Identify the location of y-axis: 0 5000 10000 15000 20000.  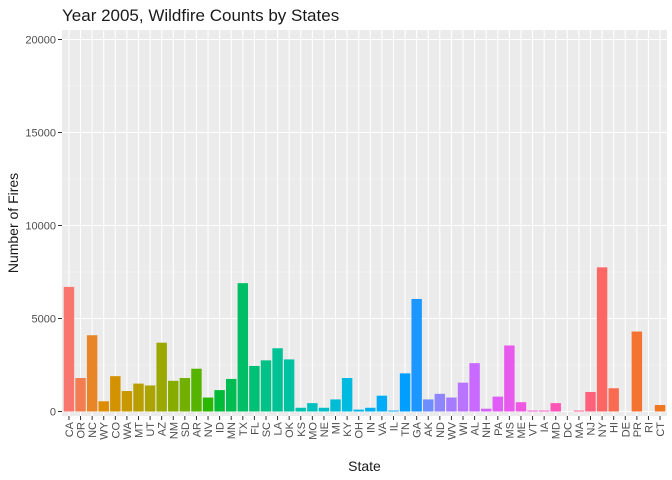
(43, 227).